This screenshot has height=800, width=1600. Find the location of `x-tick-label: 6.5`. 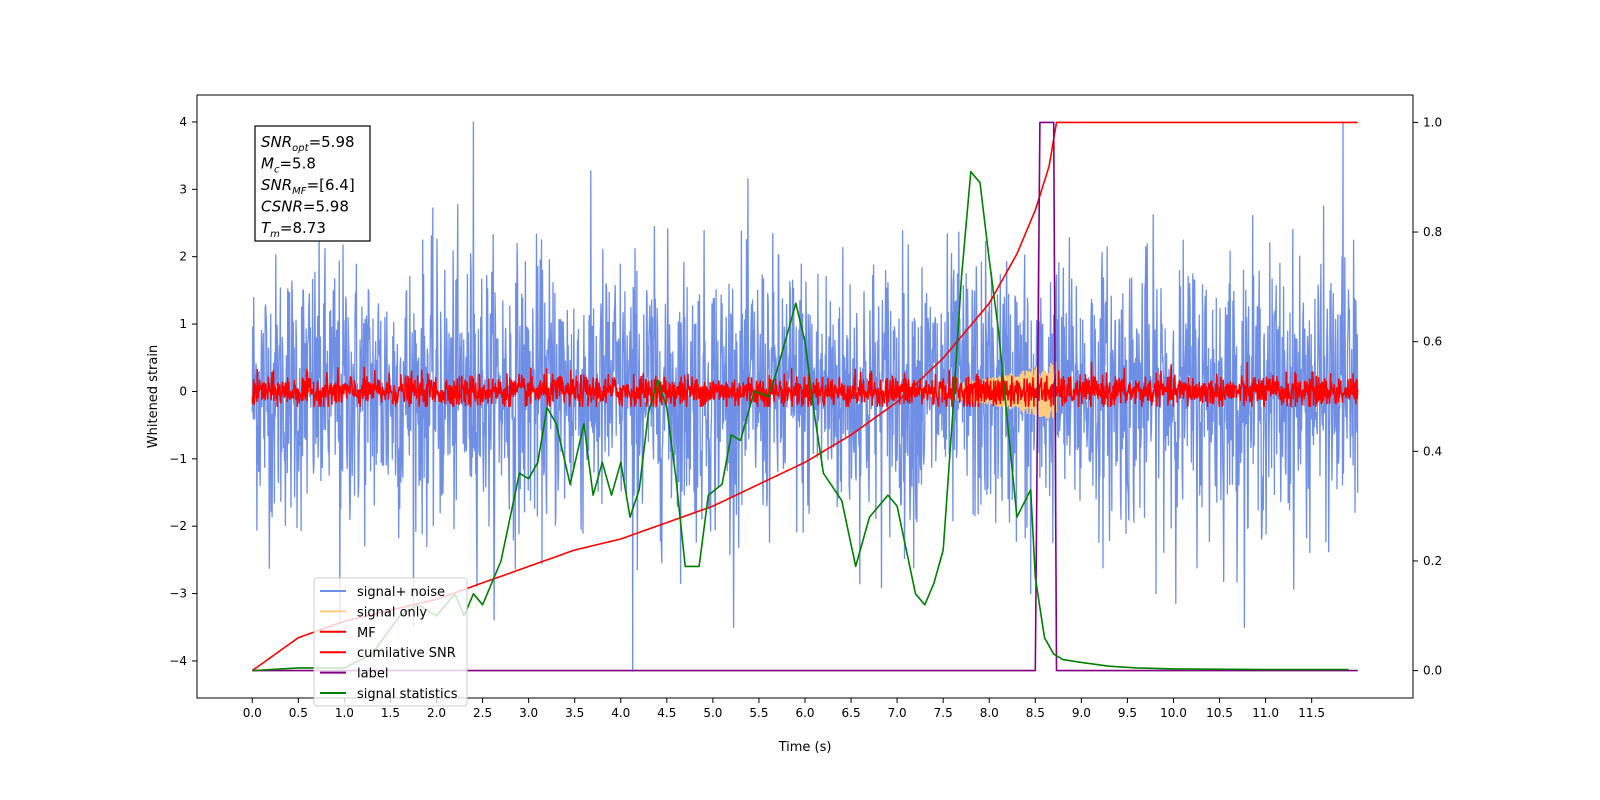

x-tick-label: 6.5 is located at coordinates (851, 713).